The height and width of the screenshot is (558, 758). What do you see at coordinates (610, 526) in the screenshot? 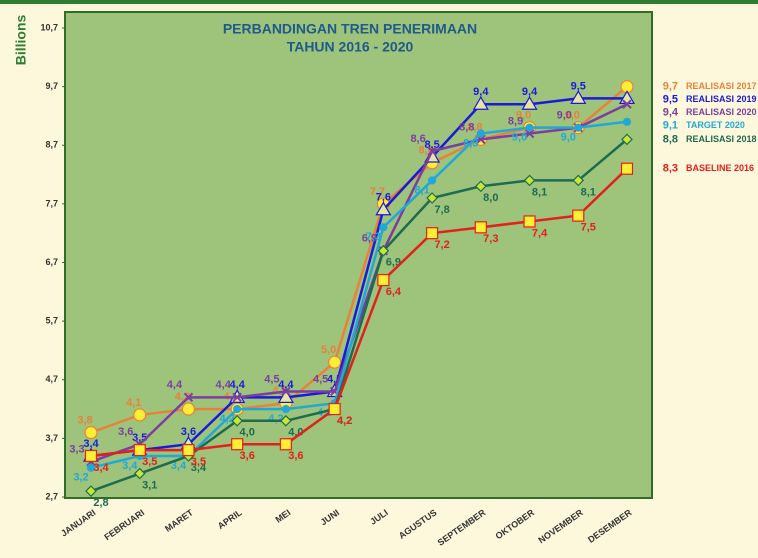
I see `x-tick-label: DESEMBER` at bounding box center [610, 526].